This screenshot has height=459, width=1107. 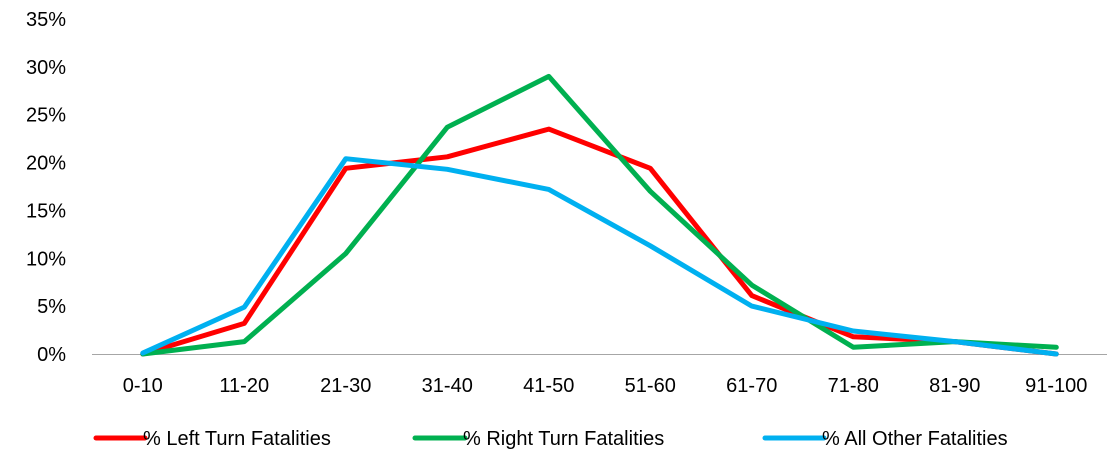 What do you see at coordinates (143, 386) in the screenshot?
I see `x-tick-label: 0-10` at bounding box center [143, 386].